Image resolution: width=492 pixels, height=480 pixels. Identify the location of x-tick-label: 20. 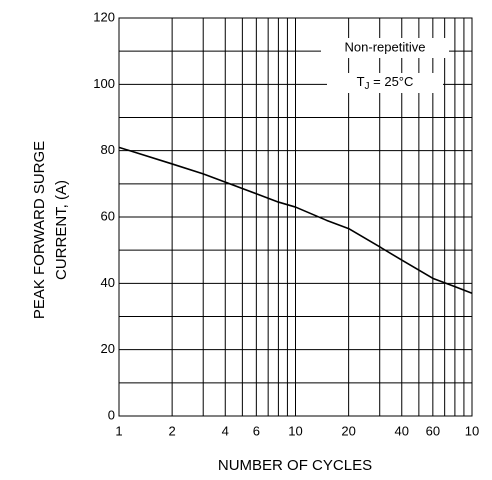
(348, 430).